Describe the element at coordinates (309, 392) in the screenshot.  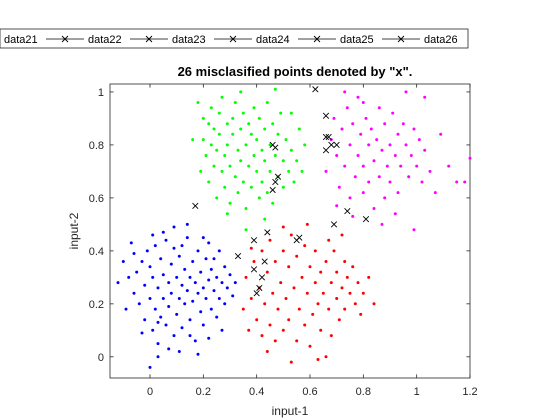
I see `x-tick-label: 0.6` at that location.